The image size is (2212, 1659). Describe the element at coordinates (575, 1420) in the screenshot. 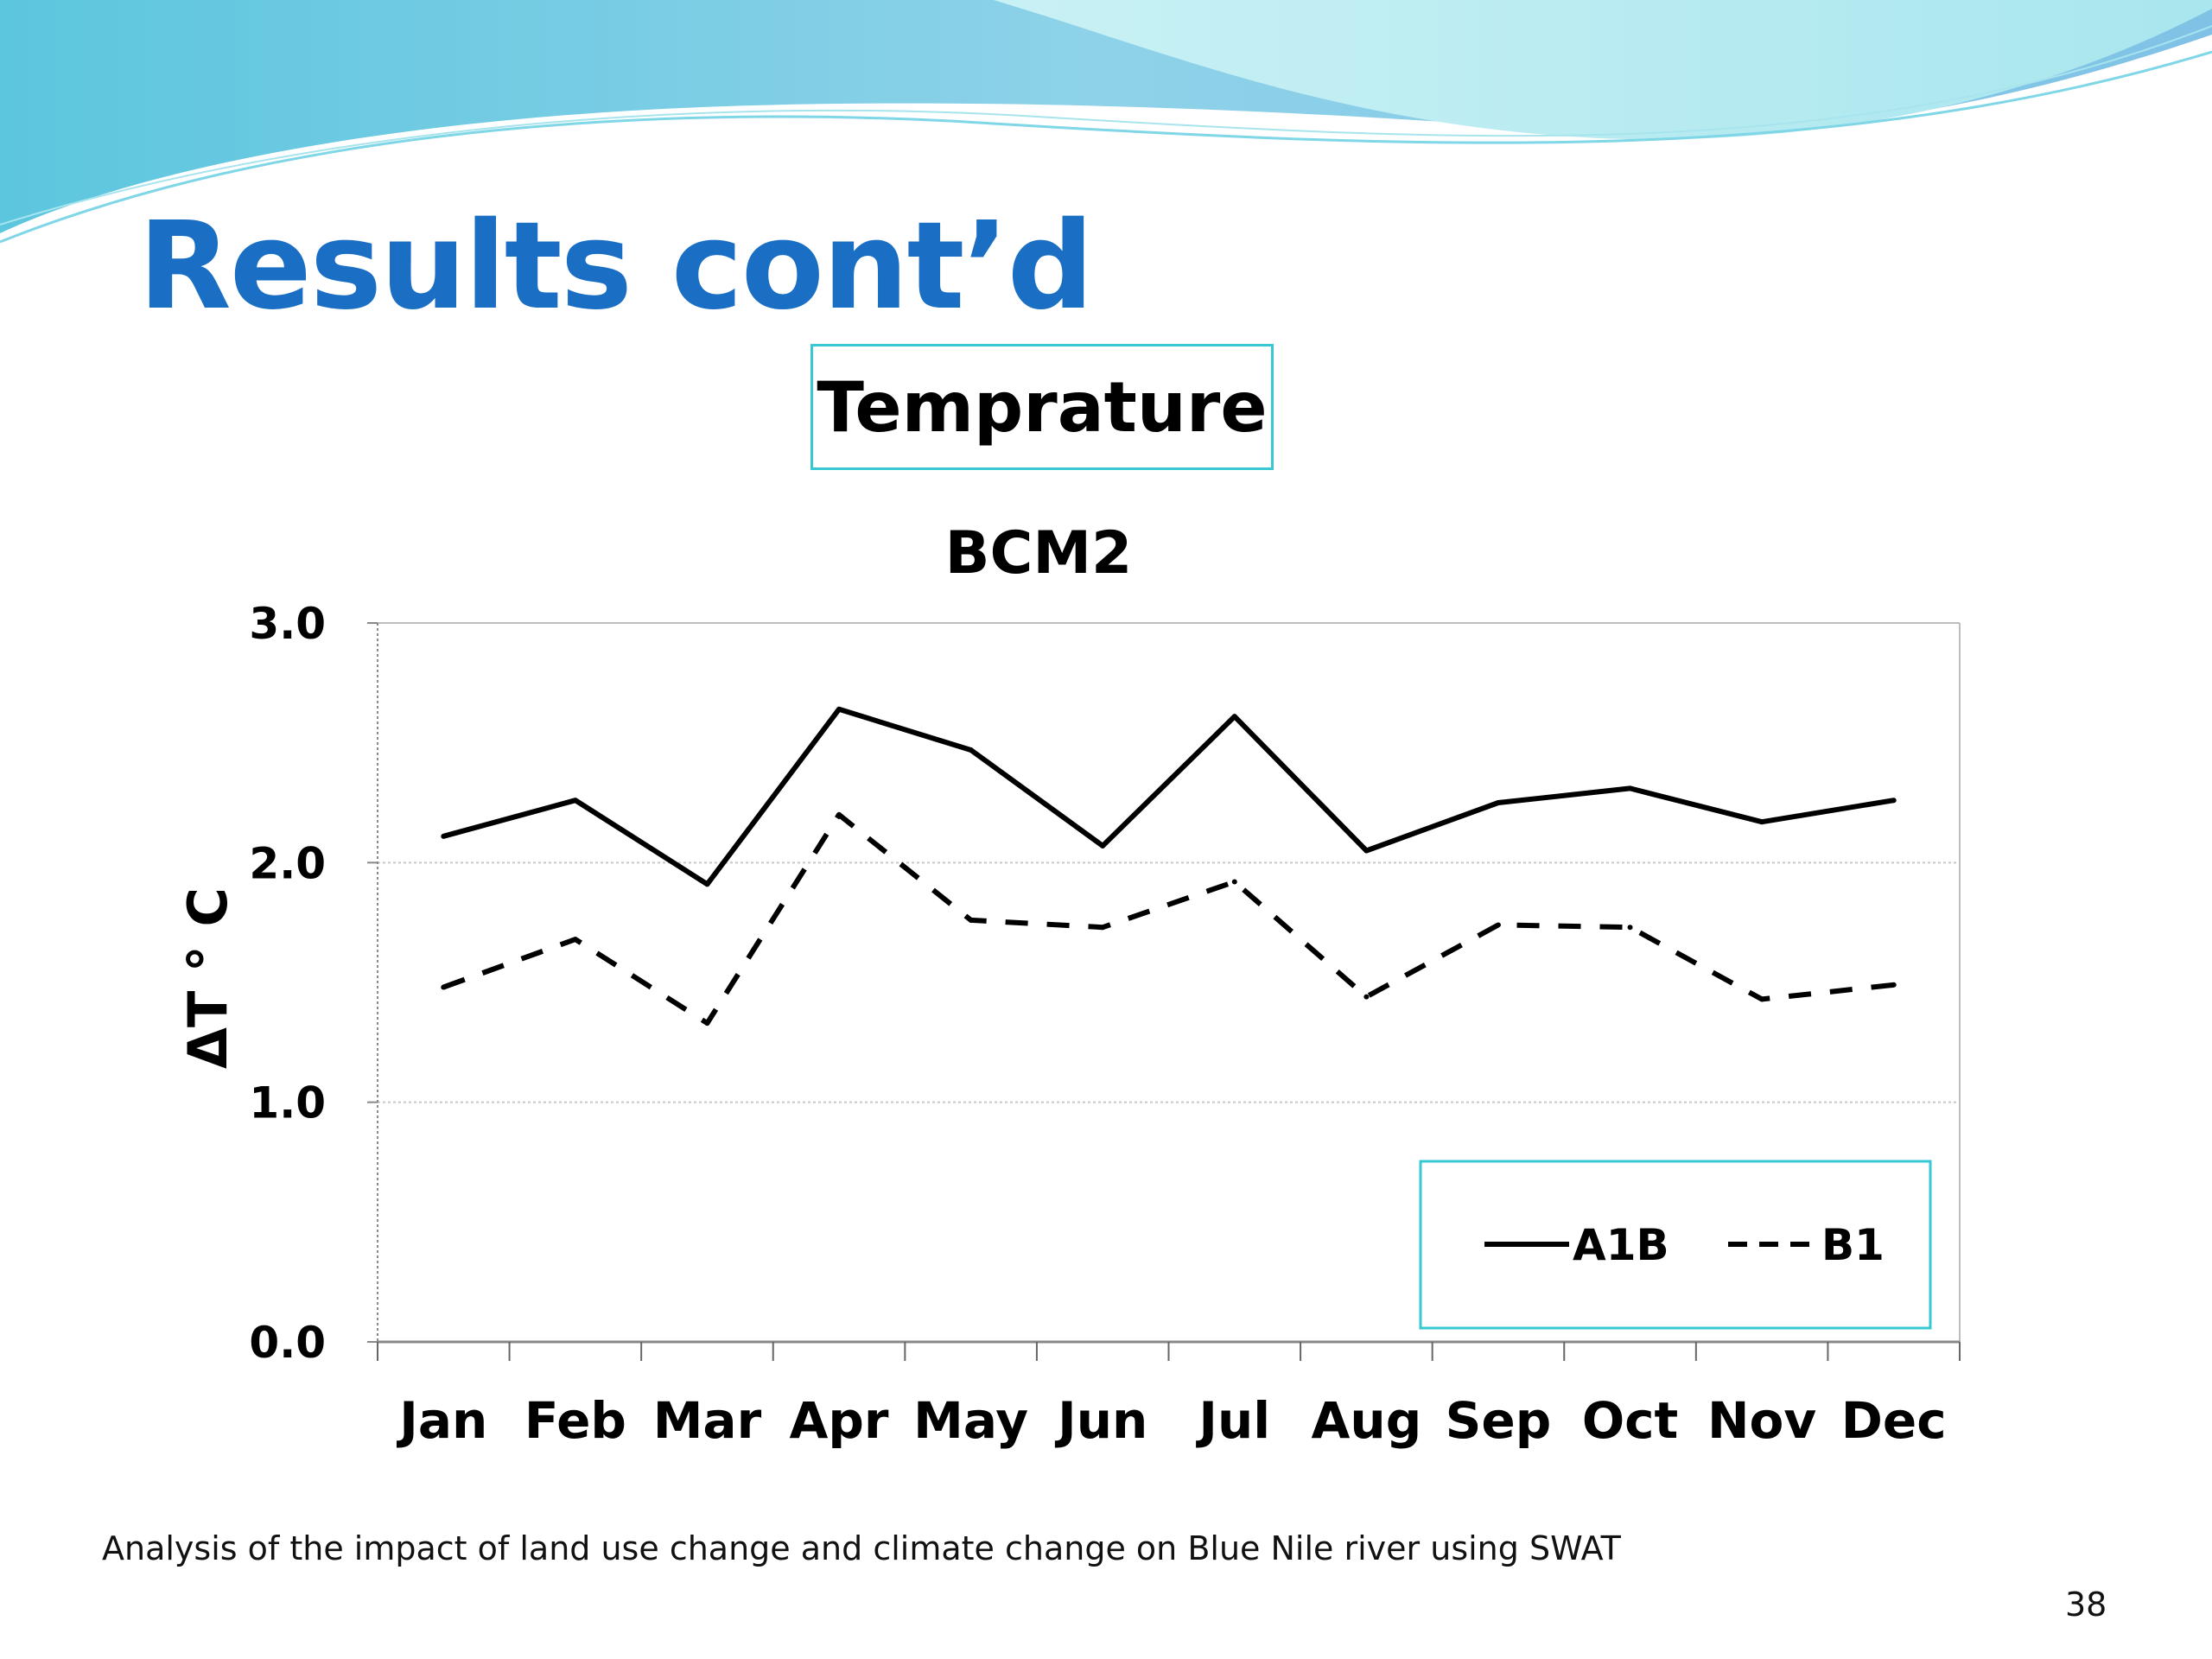

I see `x-tick-label: Feb` at that location.